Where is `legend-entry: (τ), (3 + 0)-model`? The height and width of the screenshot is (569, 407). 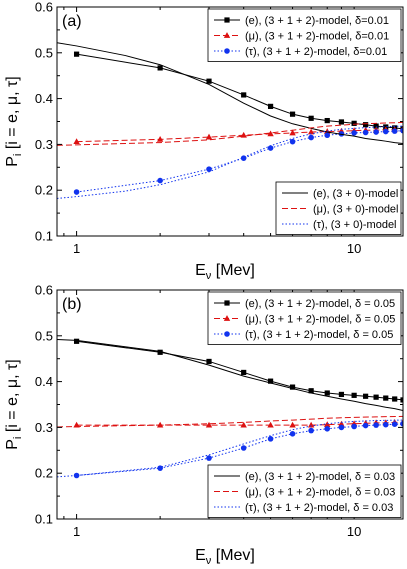 legend-entry: (τ), (3 + 0)-model is located at coordinates (355, 225).